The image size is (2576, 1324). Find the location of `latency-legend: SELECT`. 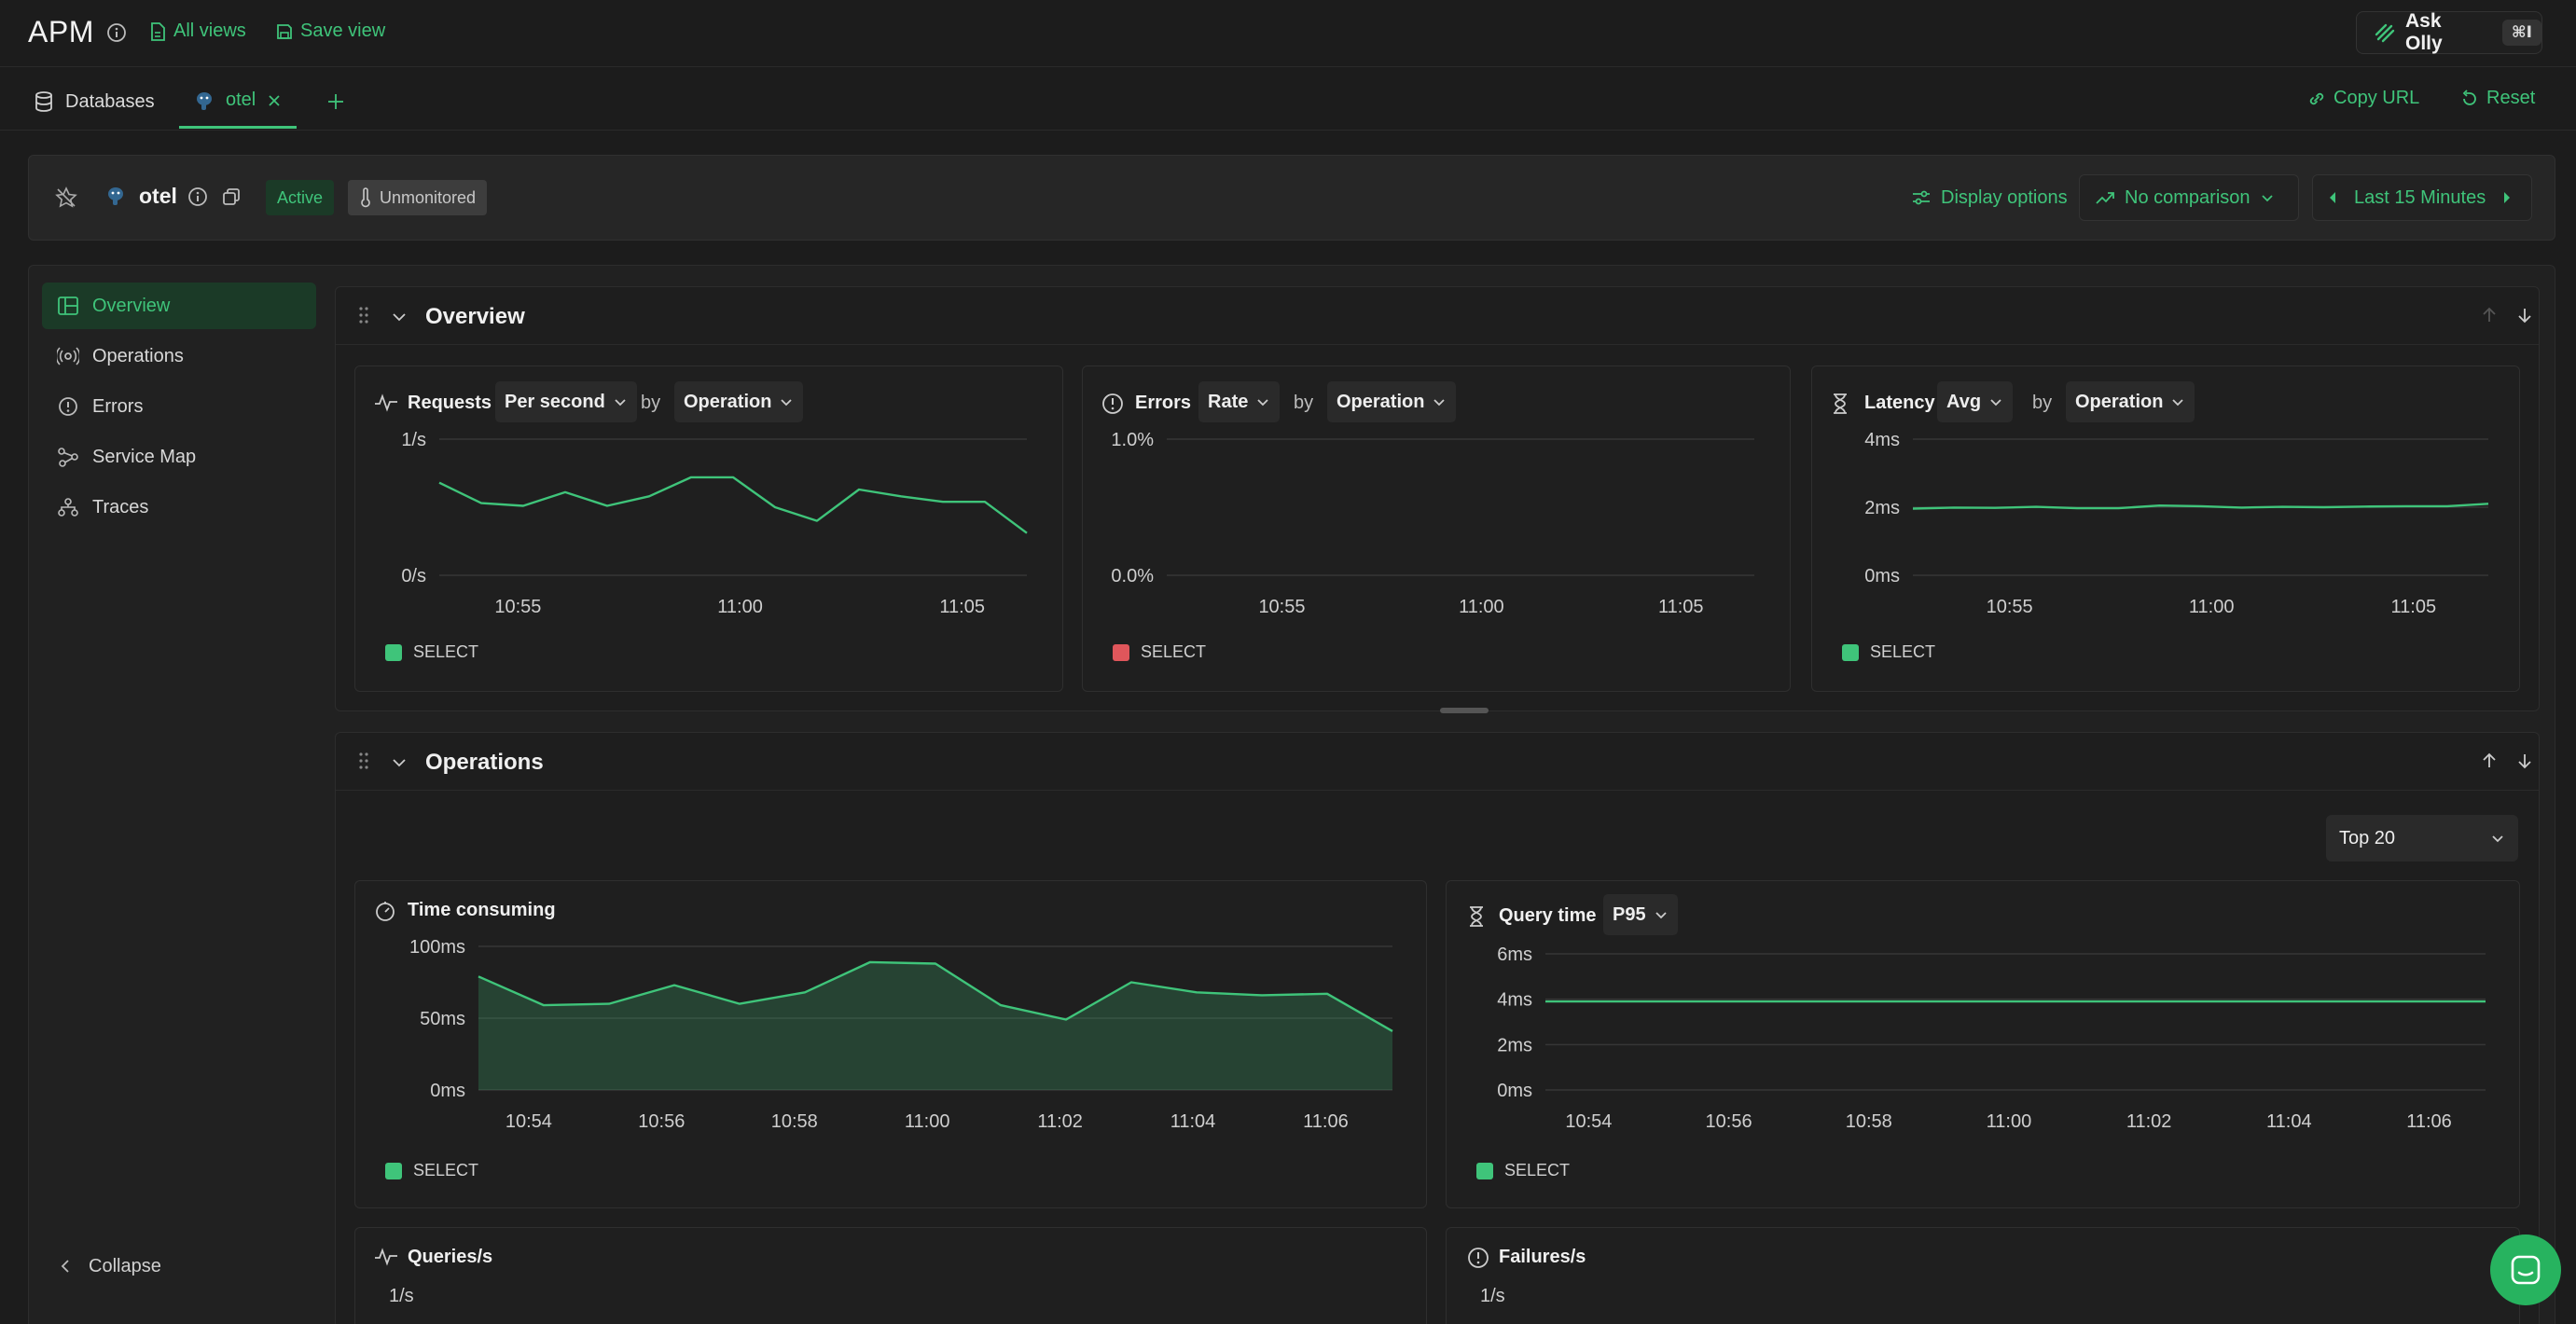

latency-legend: SELECT is located at coordinates (1888, 652).